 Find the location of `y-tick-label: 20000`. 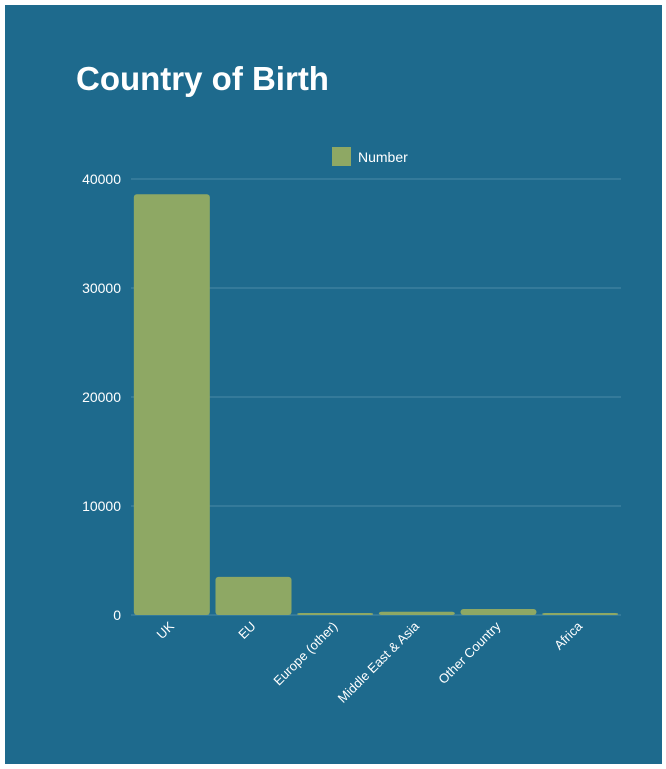

y-tick-label: 20000 is located at coordinates (101, 397).